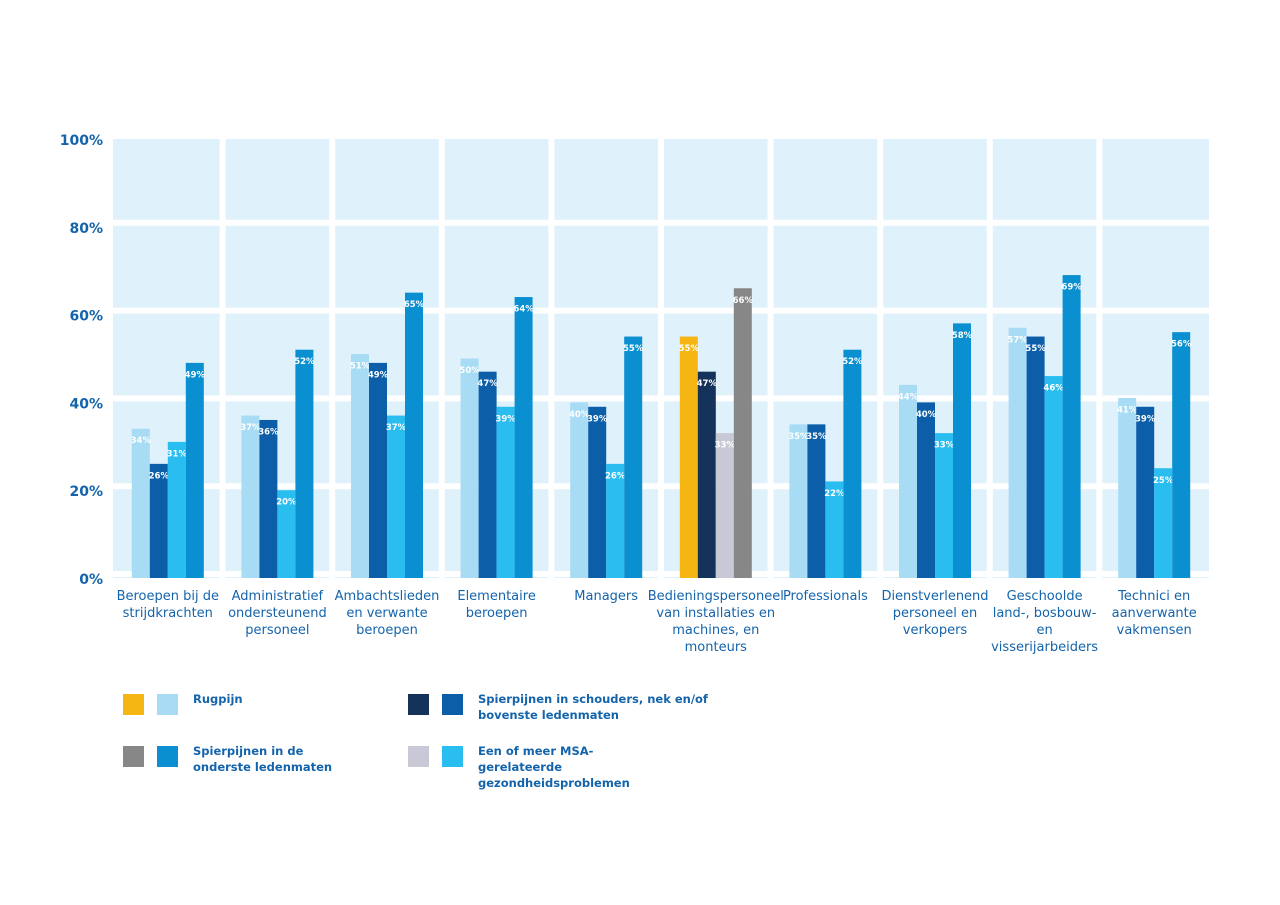 The image size is (1280, 905). Describe the element at coordinates (360, 367) in the screenshot. I see `value-label: 51%` at that location.